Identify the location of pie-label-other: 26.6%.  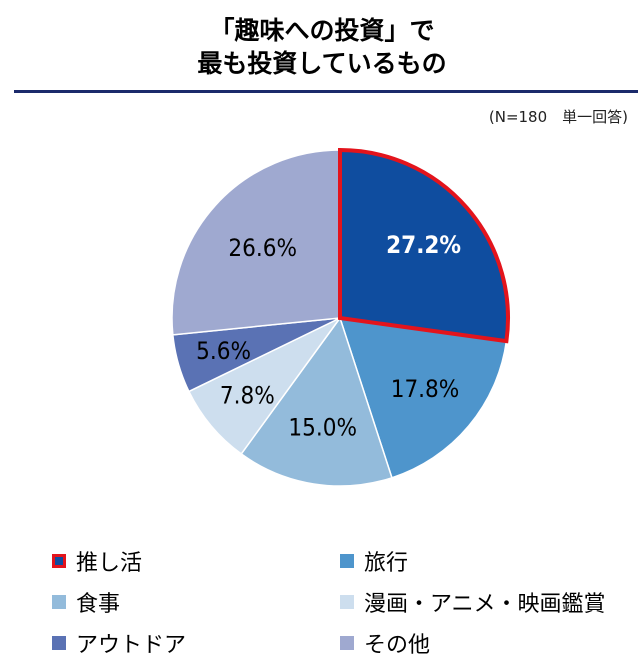
(262, 248).